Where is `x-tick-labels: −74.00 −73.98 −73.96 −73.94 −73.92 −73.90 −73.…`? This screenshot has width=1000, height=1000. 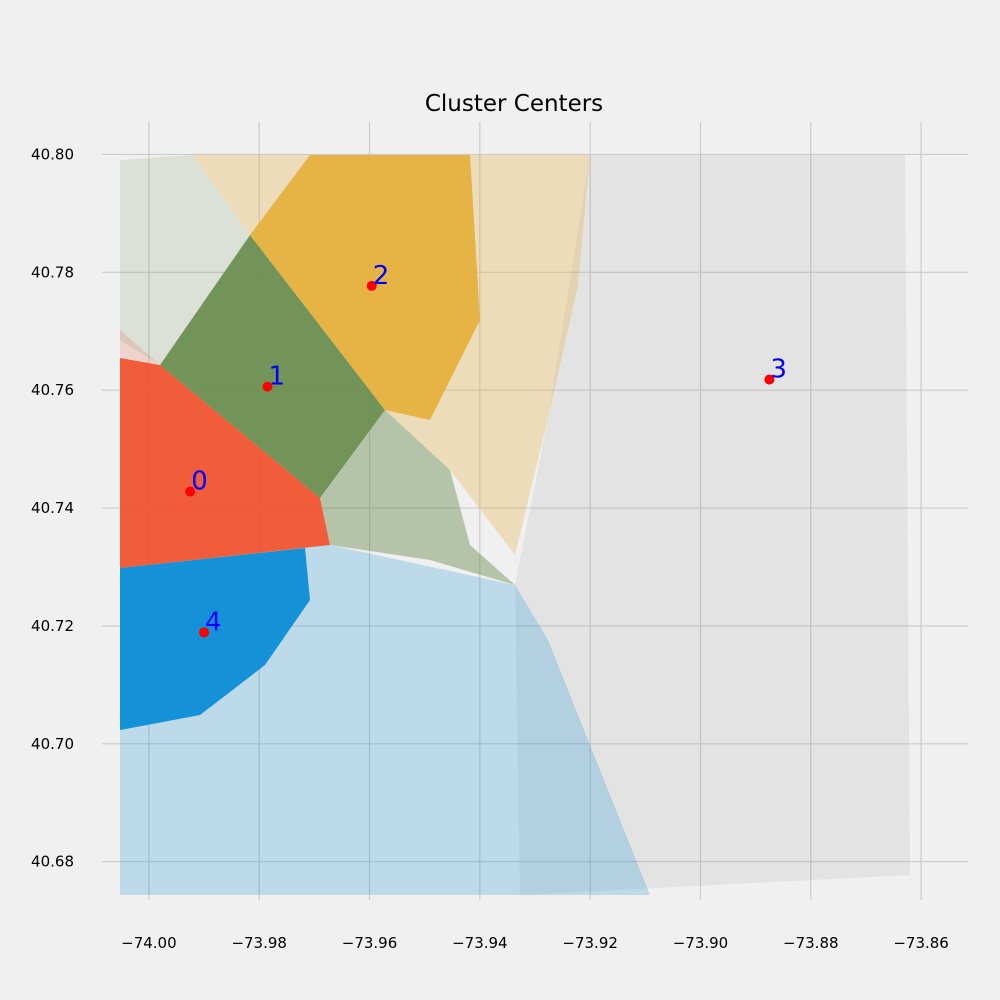 x-tick-labels: −74.00 −73.98 −73.96 −73.94 −73.92 −73.90 −73.… is located at coordinates (535, 943).